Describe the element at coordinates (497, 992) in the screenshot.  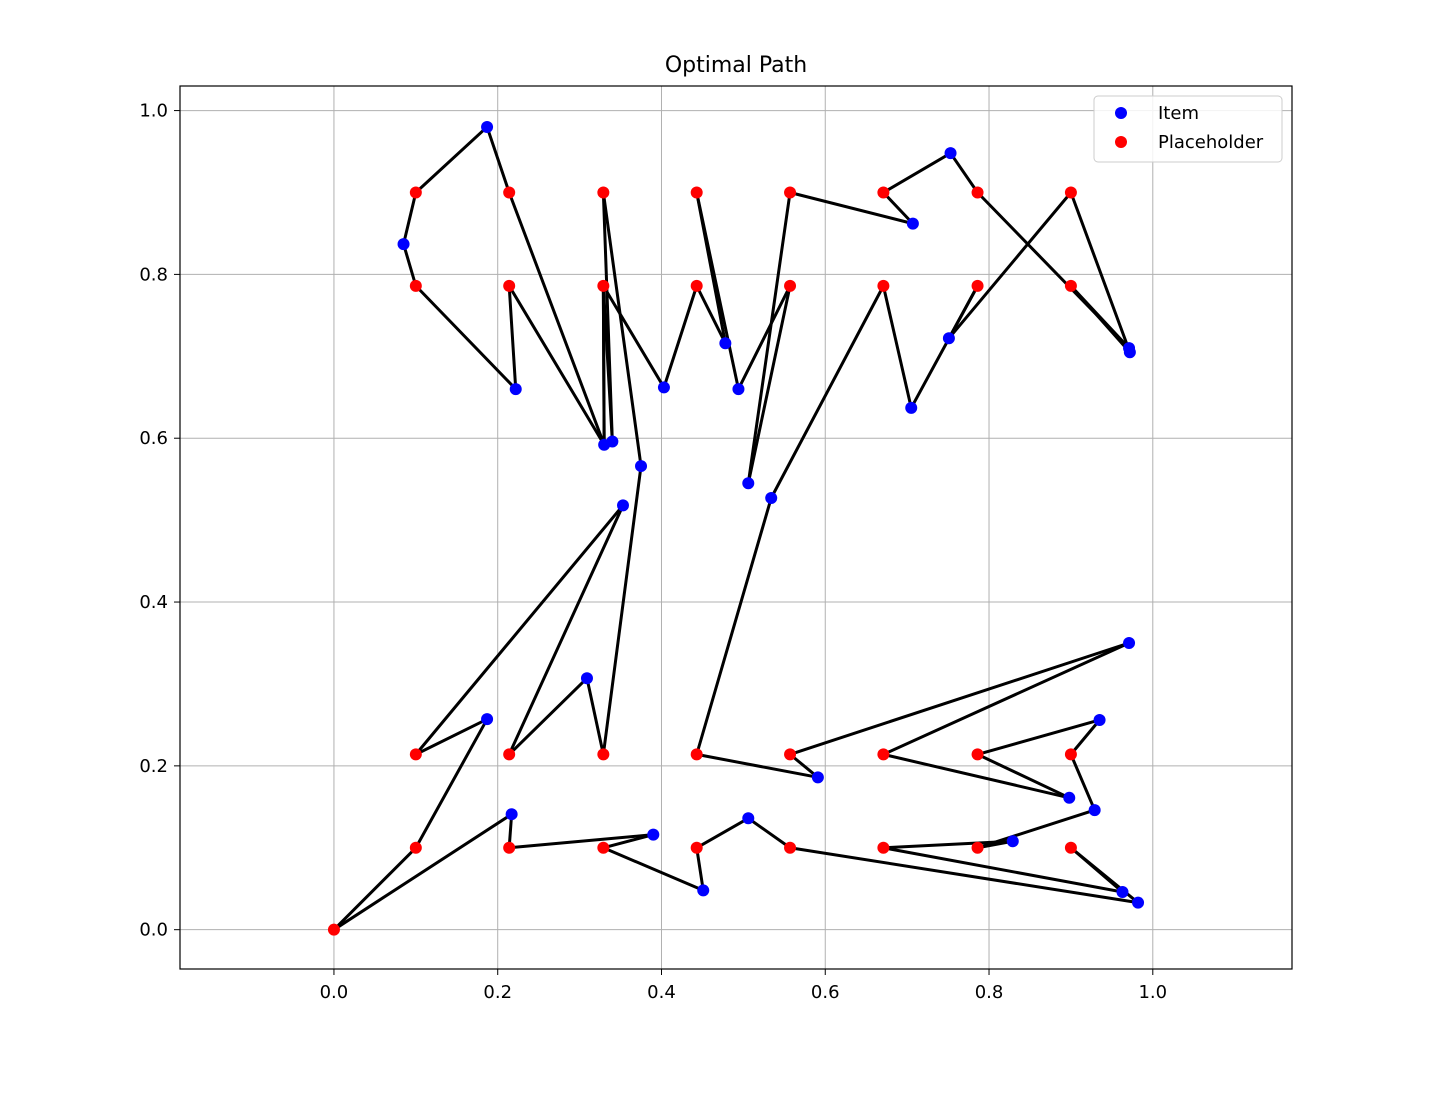
I see `x-tick-label: 0.2` at that location.